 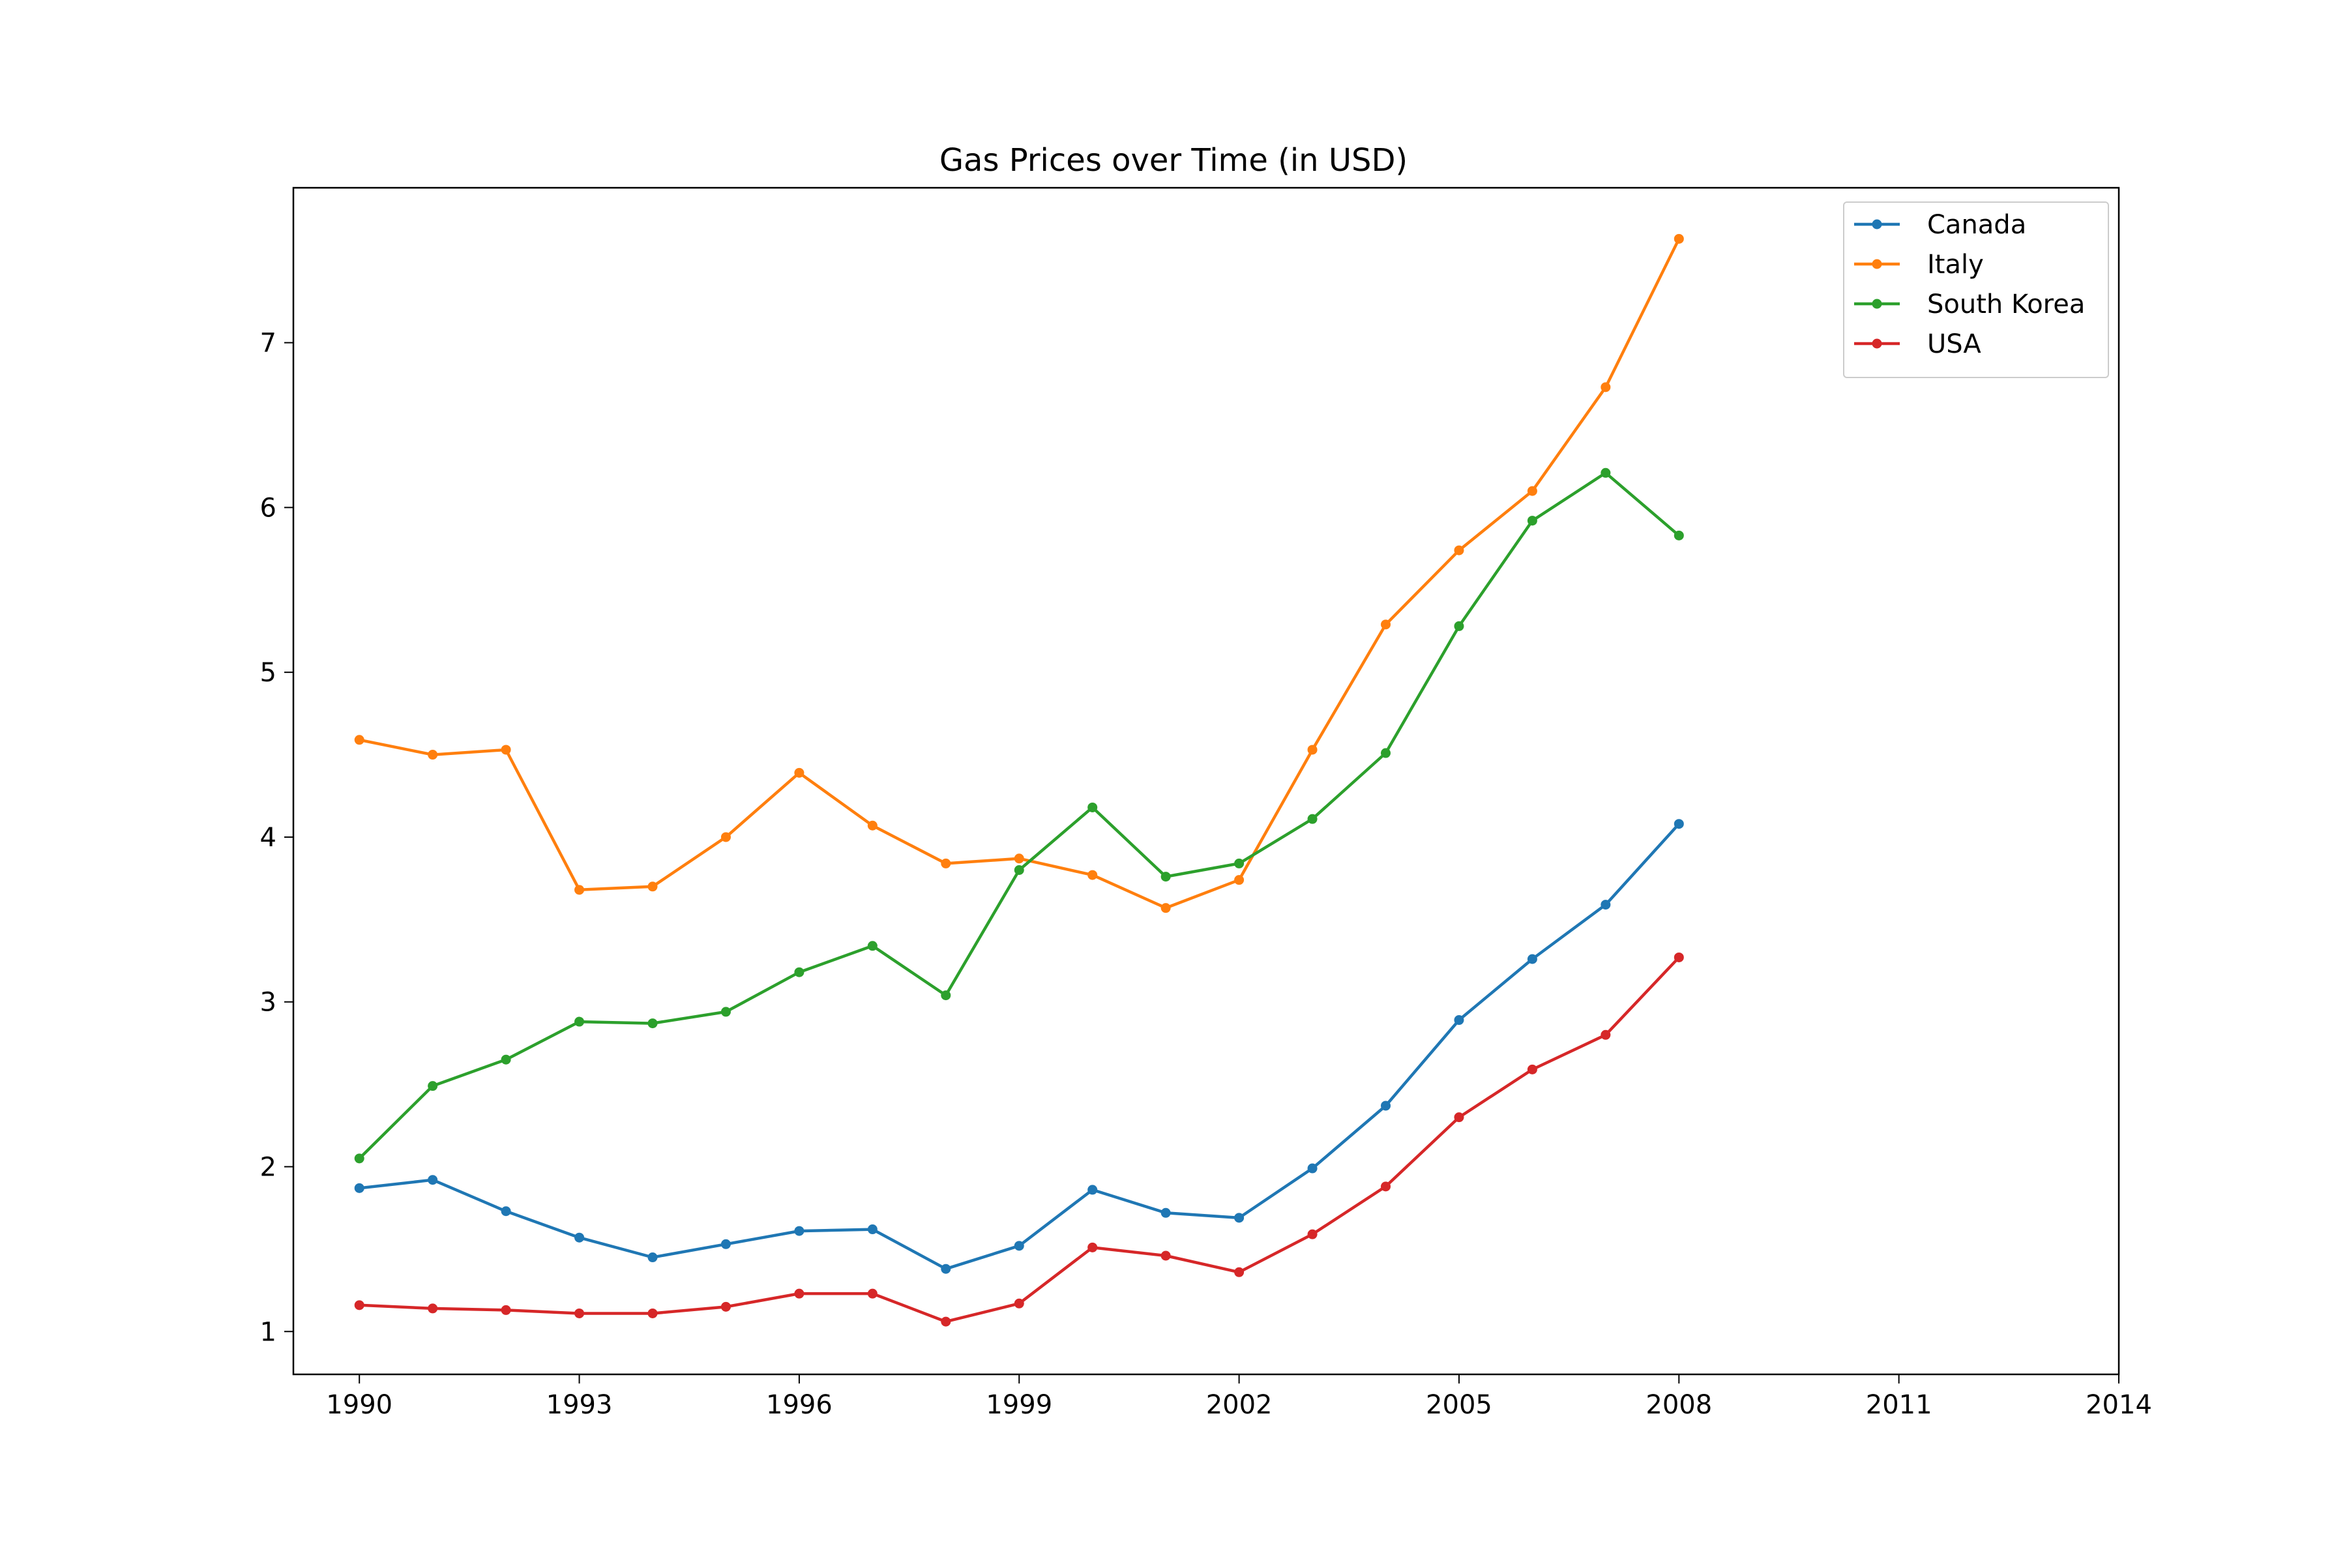 I want to click on x-axis: 1990 1993 1996 1999 2002 2005 2008 2011 2014, so click(x=1239, y=1397).